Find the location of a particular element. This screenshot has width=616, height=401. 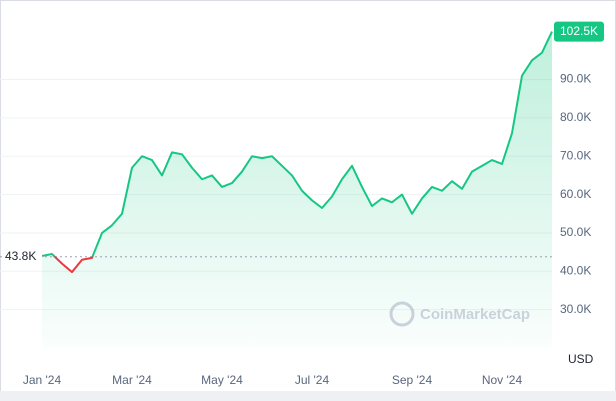

y-tick-label: 70.0K is located at coordinates (575, 155).